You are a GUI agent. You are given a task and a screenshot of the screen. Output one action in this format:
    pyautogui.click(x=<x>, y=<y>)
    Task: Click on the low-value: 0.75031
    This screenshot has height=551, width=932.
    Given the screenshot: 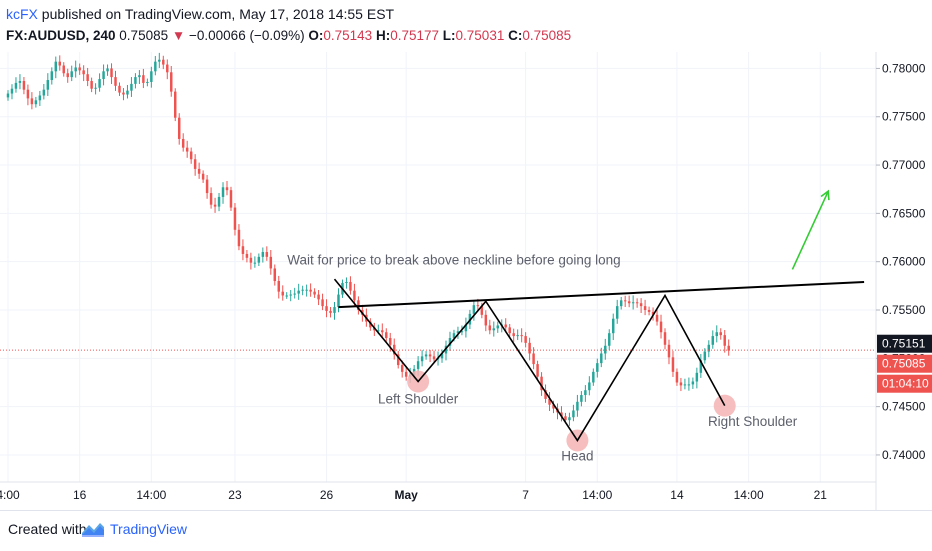 What is the action you would take?
    pyautogui.click(x=480, y=35)
    